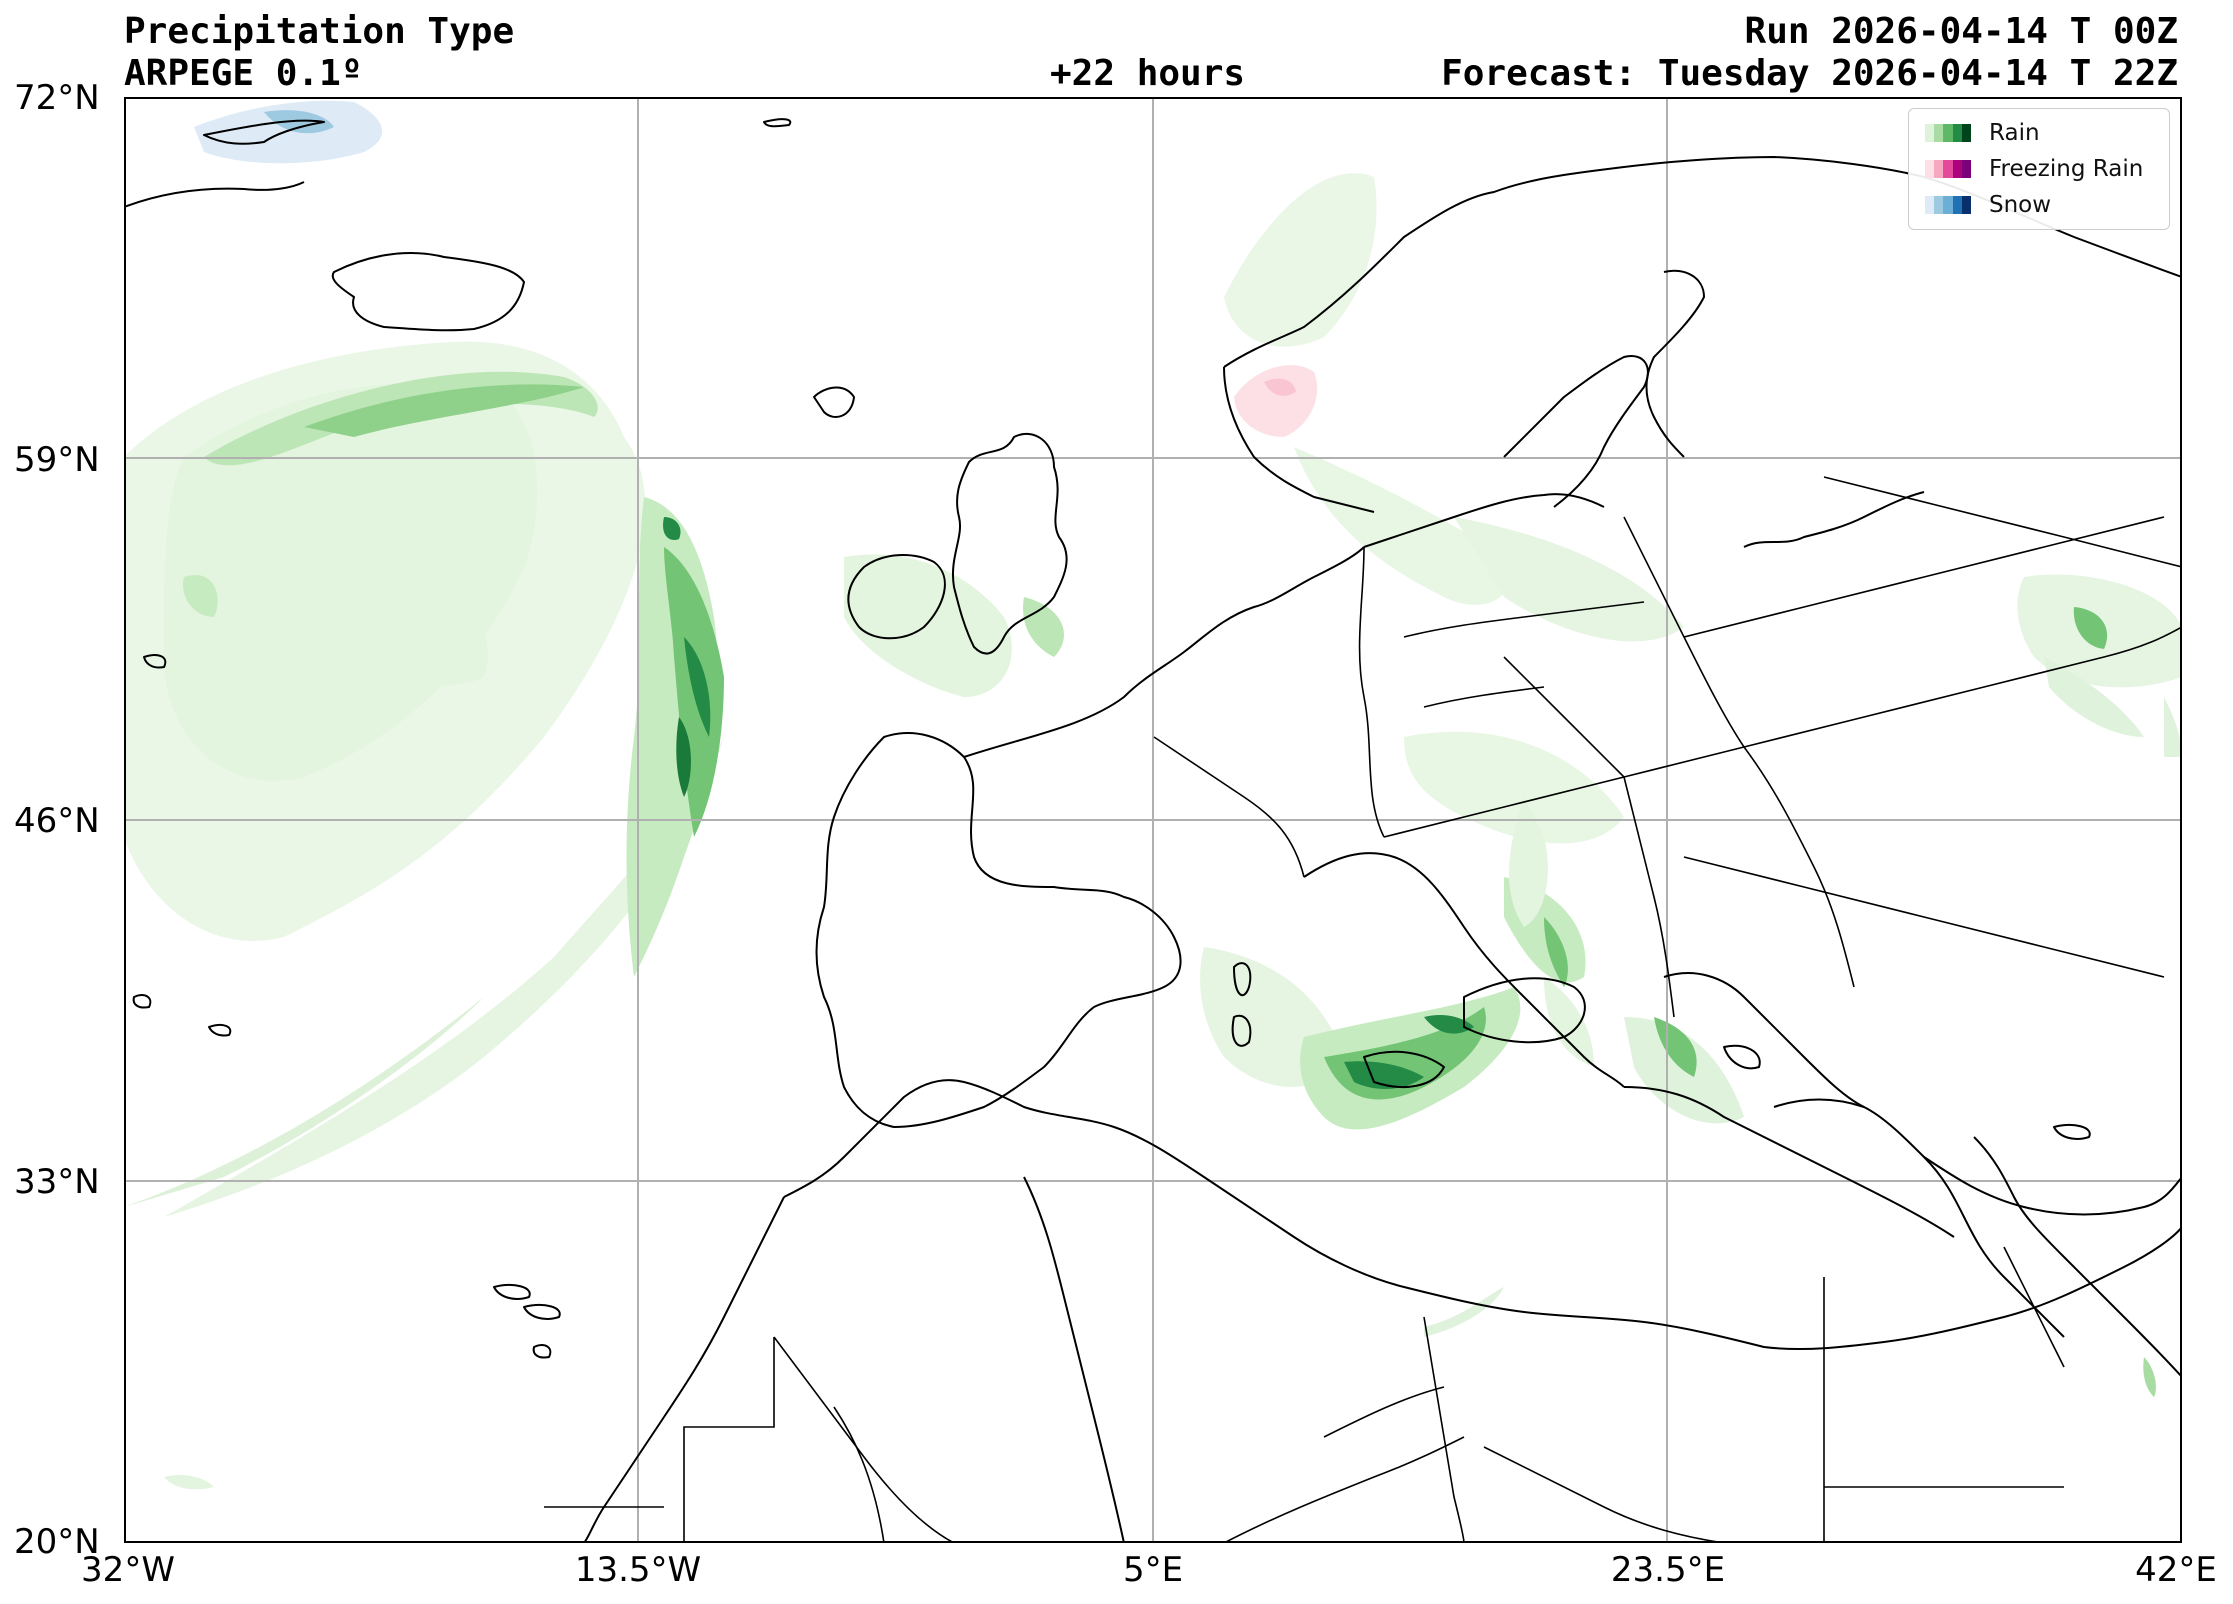 Image resolution: width=2233 pixels, height=1604 pixels. Describe the element at coordinates (1809, 73) in the screenshot. I see `forecast-time: Forecast: Tuesday 2026-04-14 T 22Z` at that location.